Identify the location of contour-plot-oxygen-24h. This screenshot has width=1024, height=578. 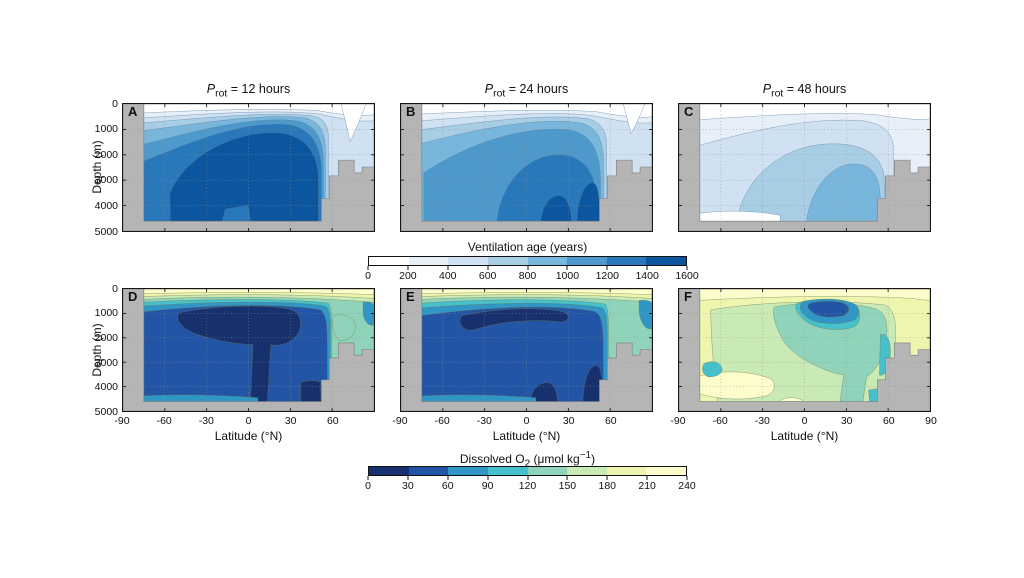
(526, 350).